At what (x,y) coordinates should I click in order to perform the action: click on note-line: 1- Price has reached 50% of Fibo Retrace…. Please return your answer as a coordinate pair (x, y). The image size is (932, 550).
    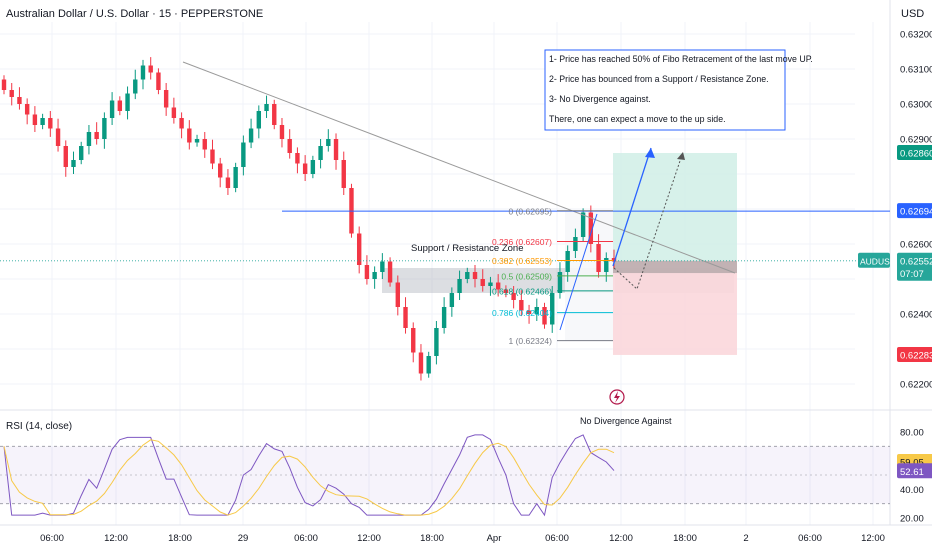
    Looking at the image, I should click on (681, 59).